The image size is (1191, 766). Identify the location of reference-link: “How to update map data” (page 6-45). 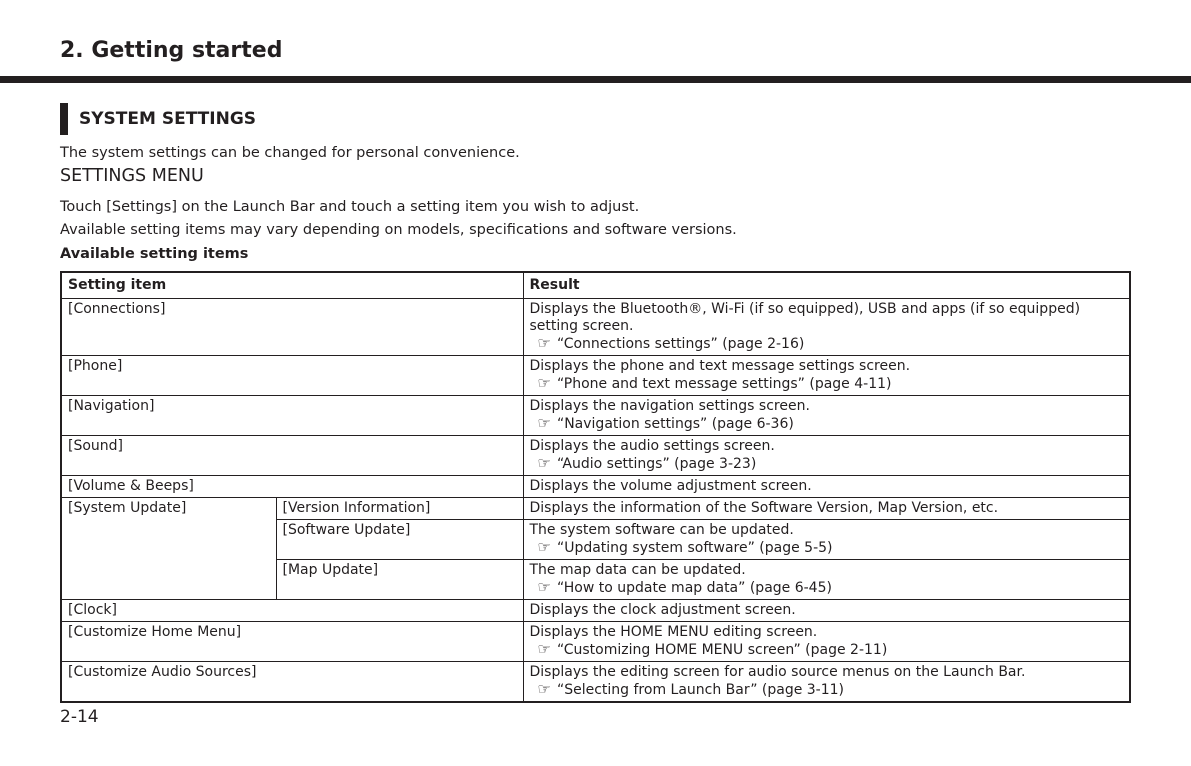
(694, 588).